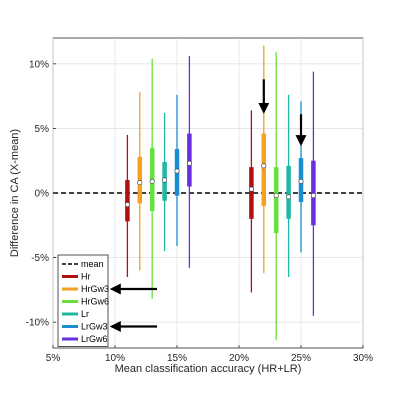  Describe the element at coordinates (239, 358) in the screenshot. I see `x-tick-label: 20%` at that location.